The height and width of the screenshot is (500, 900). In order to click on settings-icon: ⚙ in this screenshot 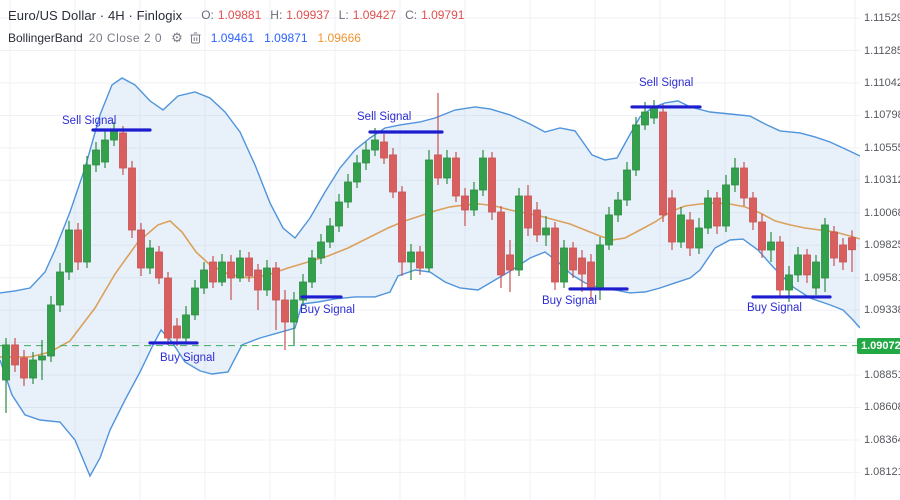, I will do `click(177, 37)`.